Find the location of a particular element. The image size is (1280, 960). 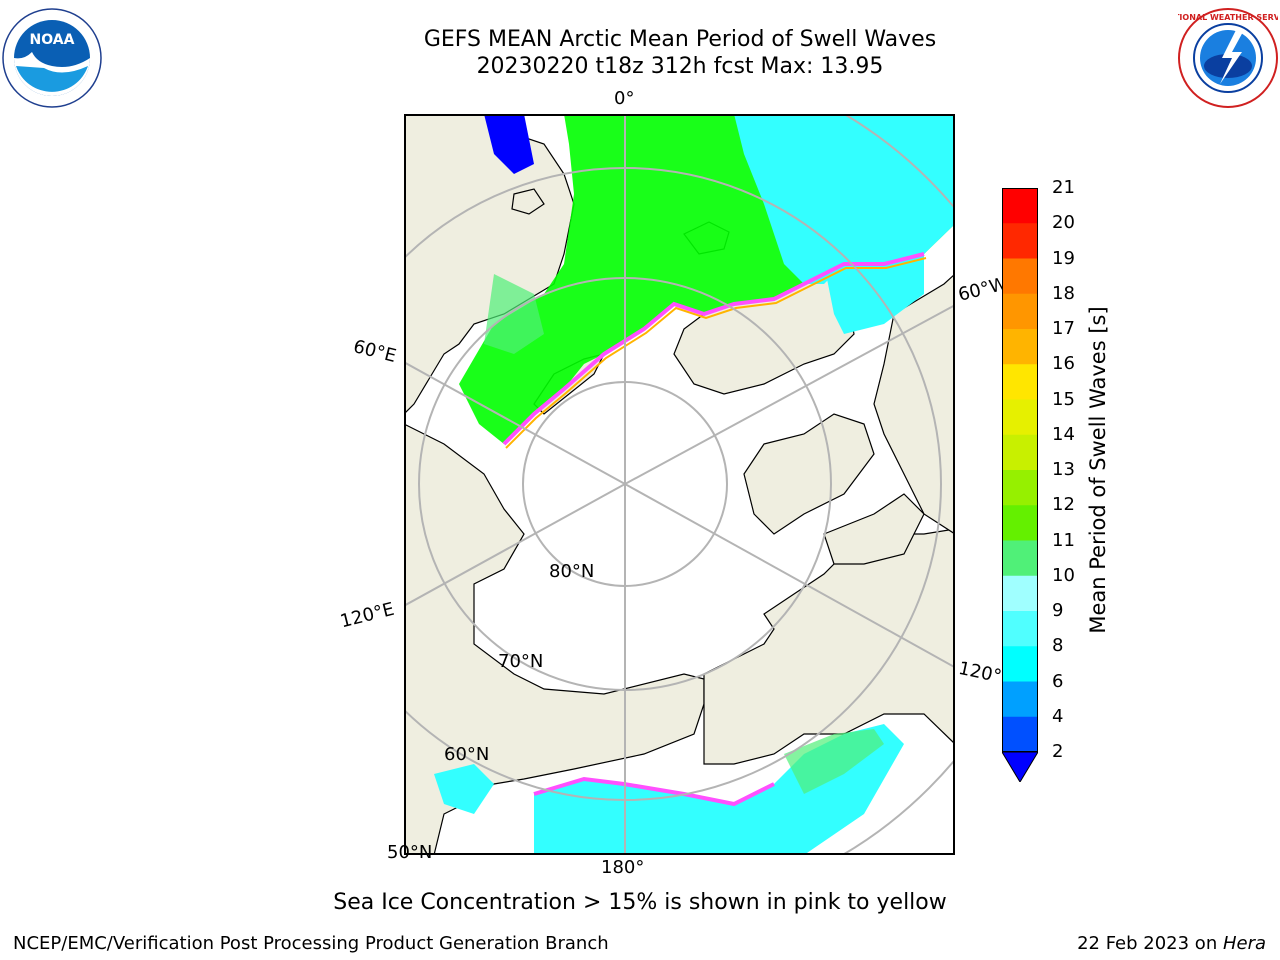

colorbar-tick-label: 8 is located at coordinates (1058, 646).